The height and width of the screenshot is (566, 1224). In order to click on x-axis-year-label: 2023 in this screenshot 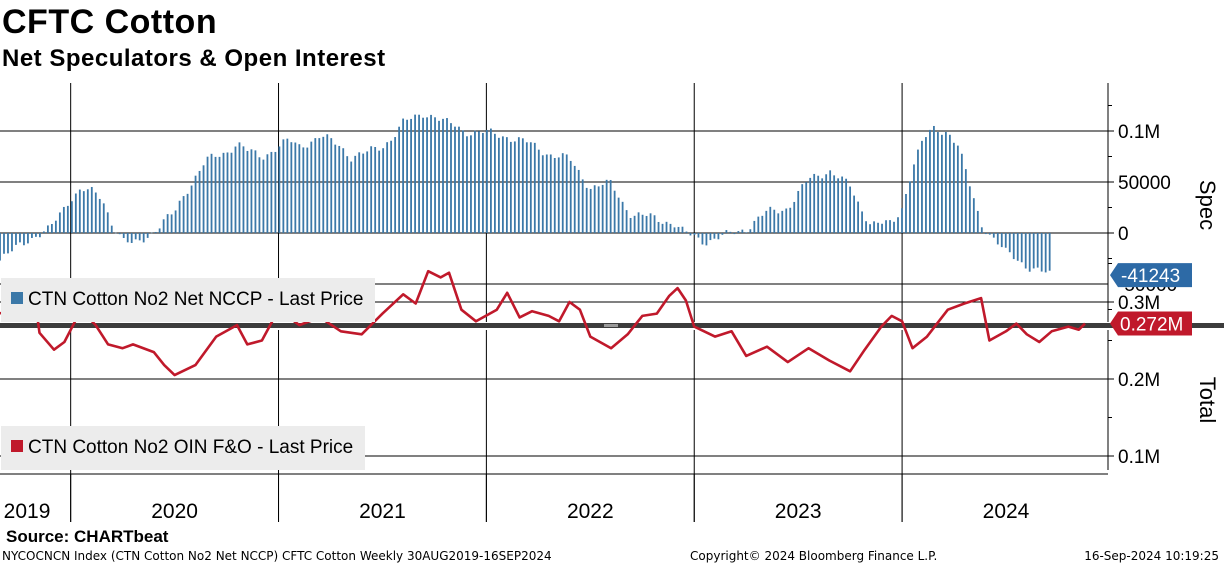, I will do `click(798, 511)`.